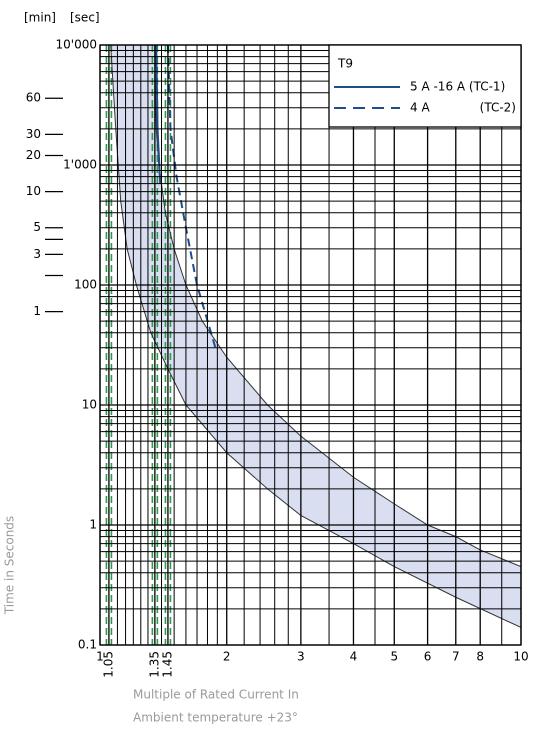  Describe the element at coordinates (345, 64) in the screenshot. I see `legend-title: T9` at that location.